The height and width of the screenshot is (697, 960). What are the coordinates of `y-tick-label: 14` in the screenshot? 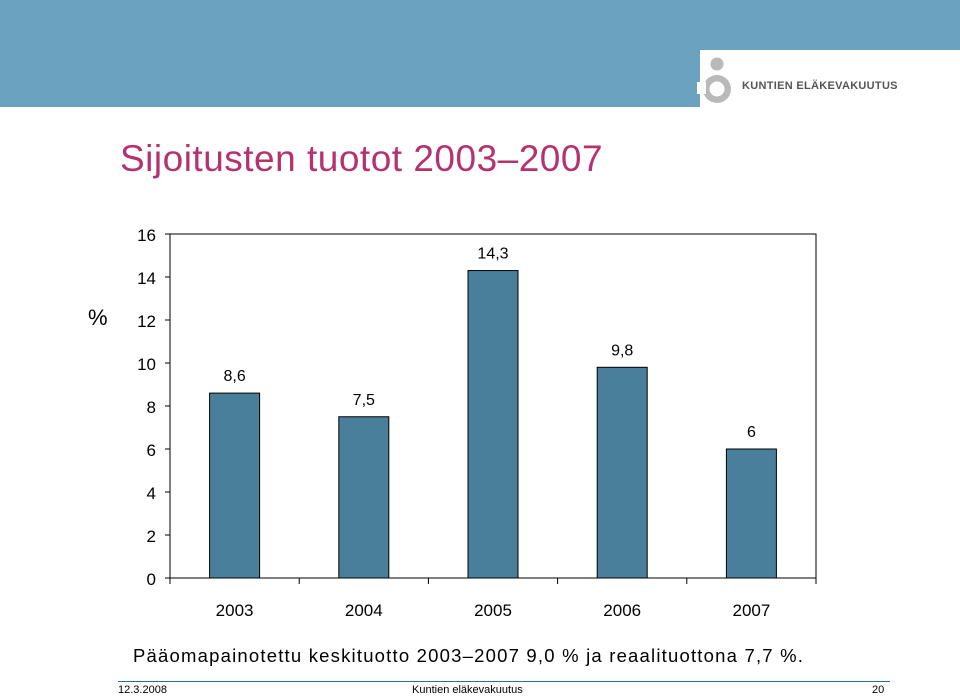 It's located at (146, 278).